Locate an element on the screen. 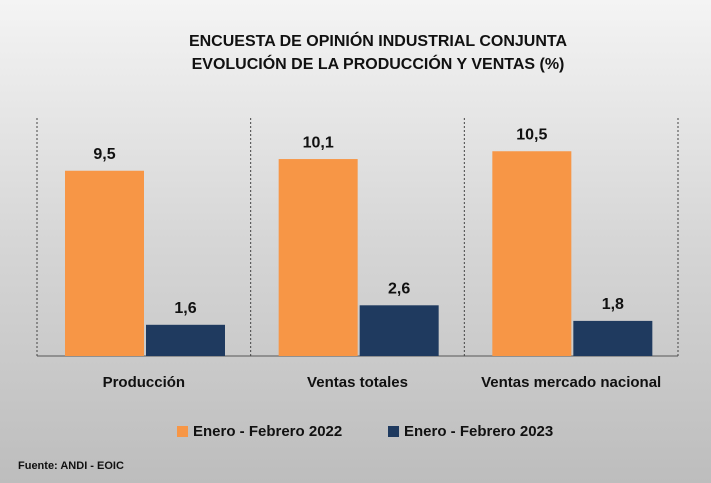 The height and width of the screenshot is (483, 711). value-label: 1,8 is located at coordinates (613, 304).